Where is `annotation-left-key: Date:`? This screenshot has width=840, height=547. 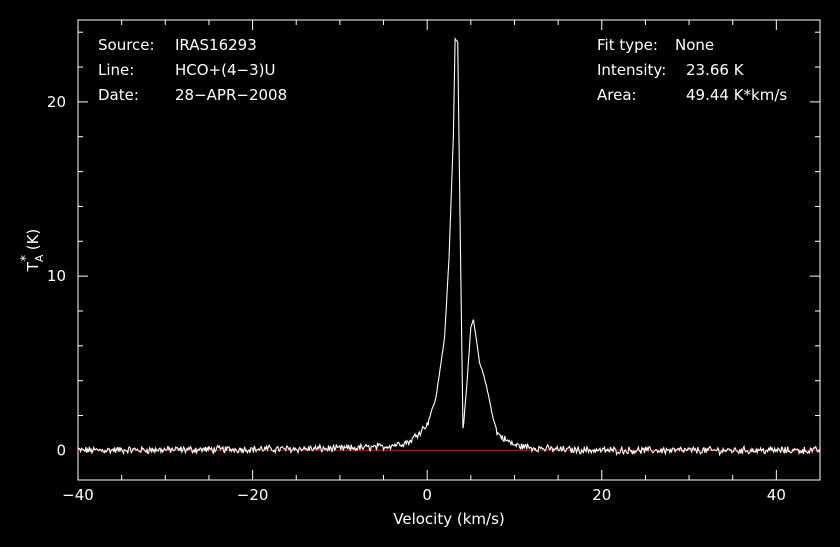
annotation-left-key: Date: is located at coordinates (118, 95).